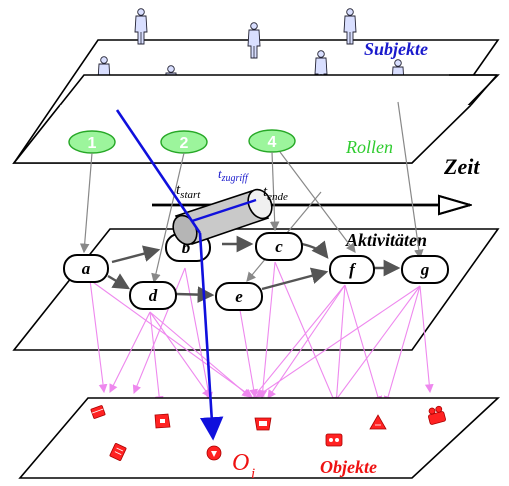 This screenshot has height=486, width=509. I want to click on svg-text: g, so click(425, 269).